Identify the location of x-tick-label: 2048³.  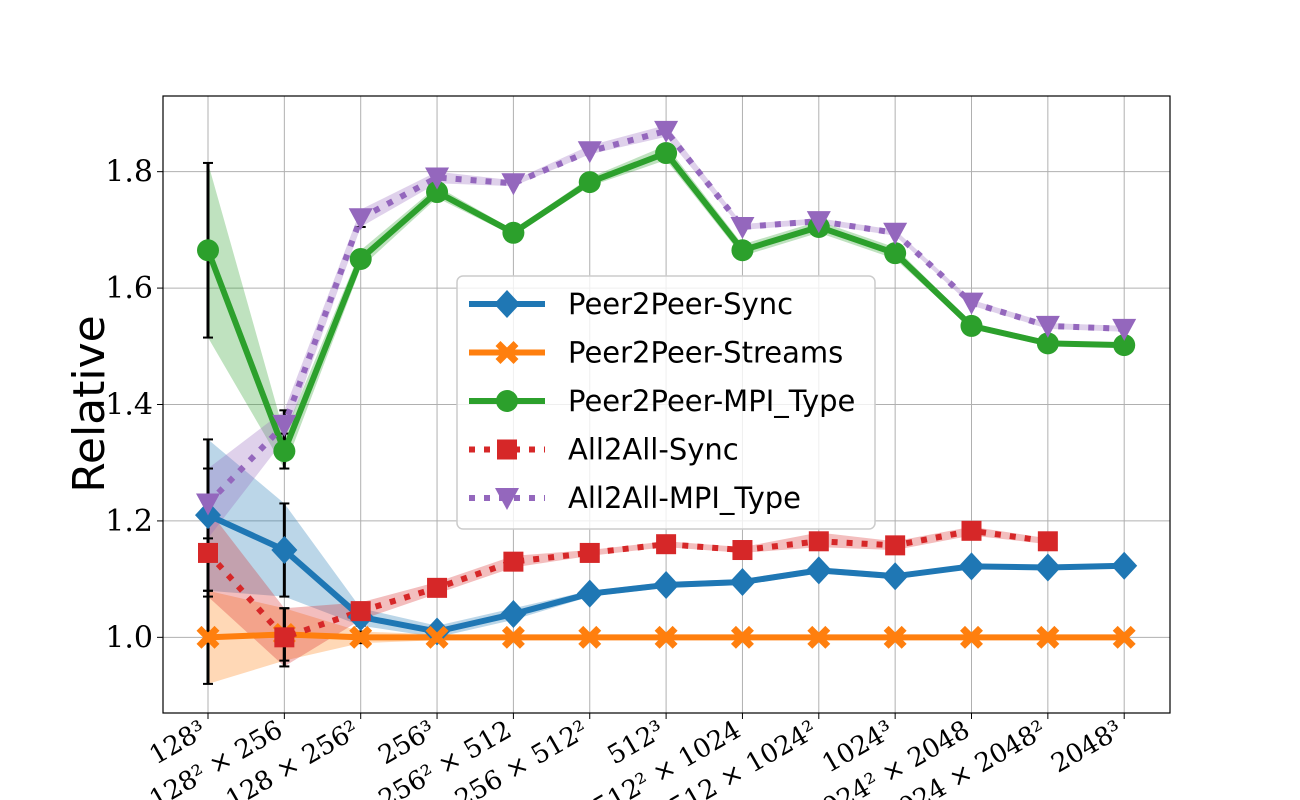
(1086, 747).